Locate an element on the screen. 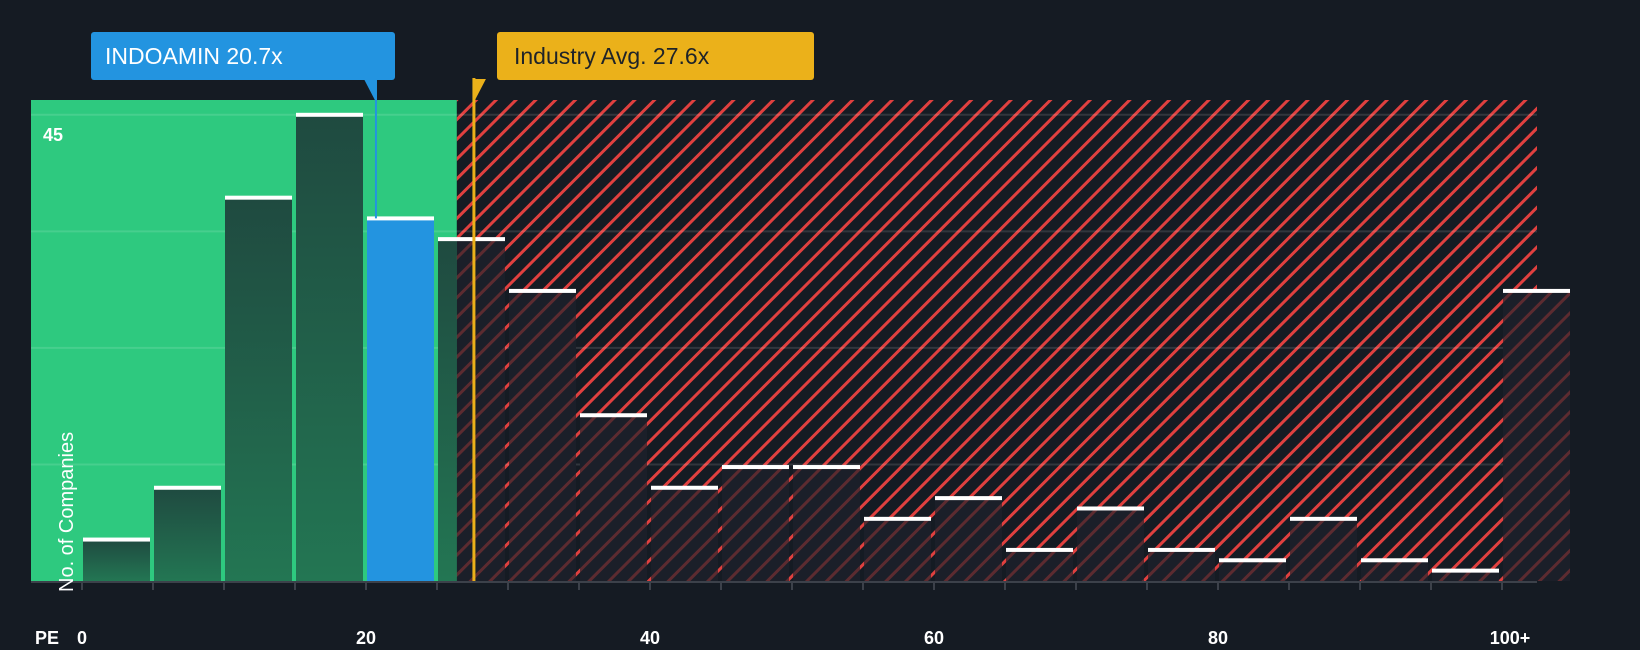 This screenshot has height=650, width=1640. x-tick-label: 0 is located at coordinates (82, 638).